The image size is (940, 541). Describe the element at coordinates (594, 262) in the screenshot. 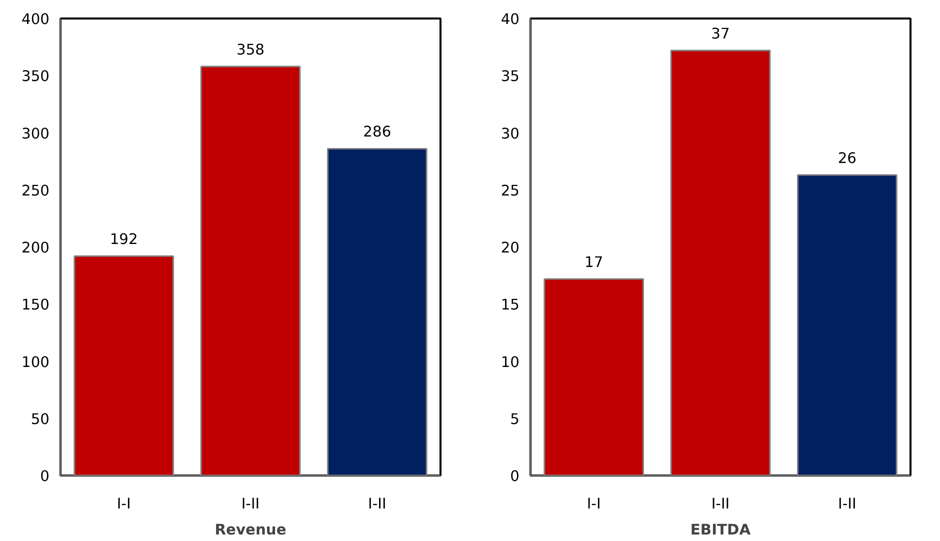

I see `data-label: 17` at that location.